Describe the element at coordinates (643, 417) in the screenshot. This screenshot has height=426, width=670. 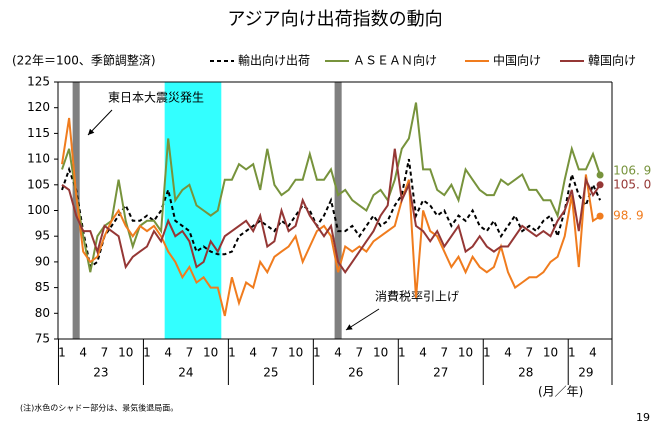
I see `page-number: 19` at that location.